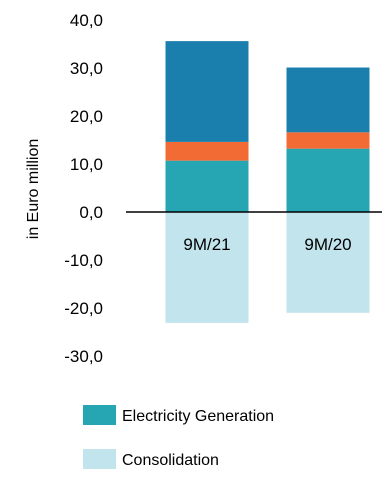 The width and height of the screenshot is (382, 479). I want to click on y-axis-label: in Euro million, so click(33, 189).